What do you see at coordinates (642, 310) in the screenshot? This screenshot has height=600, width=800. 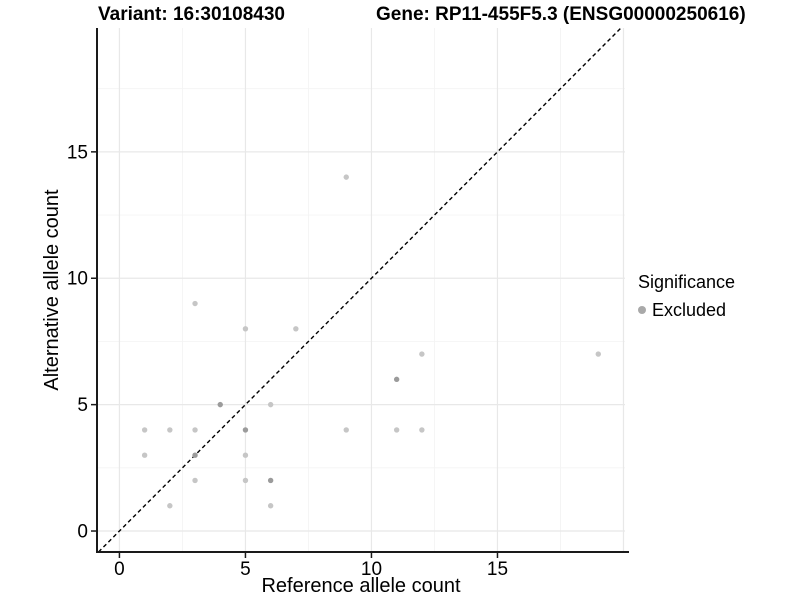 I see `legend-key-point-icon` at bounding box center [642, 310].